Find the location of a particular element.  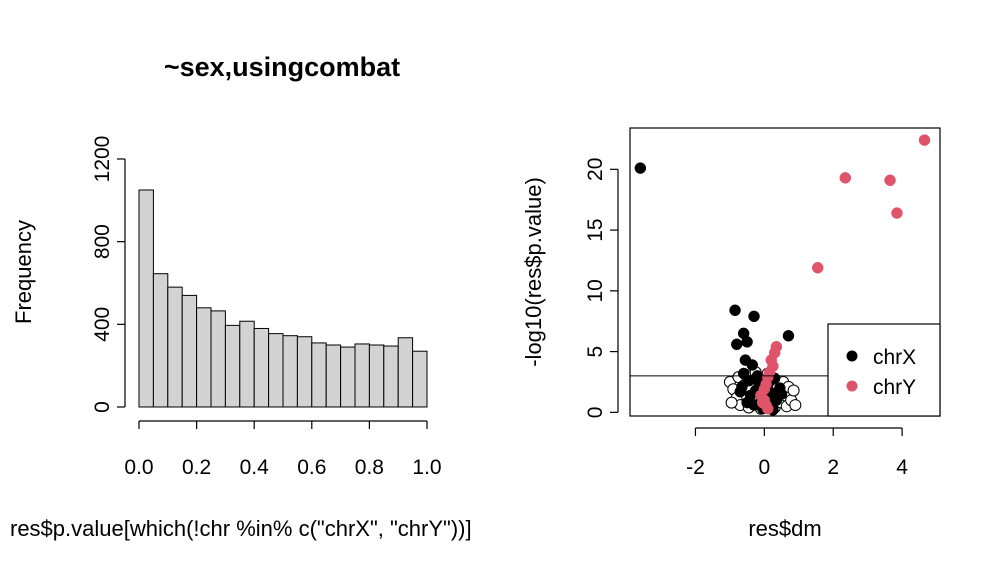

y-tick-label: 800 is located at coordinates (102, 241).